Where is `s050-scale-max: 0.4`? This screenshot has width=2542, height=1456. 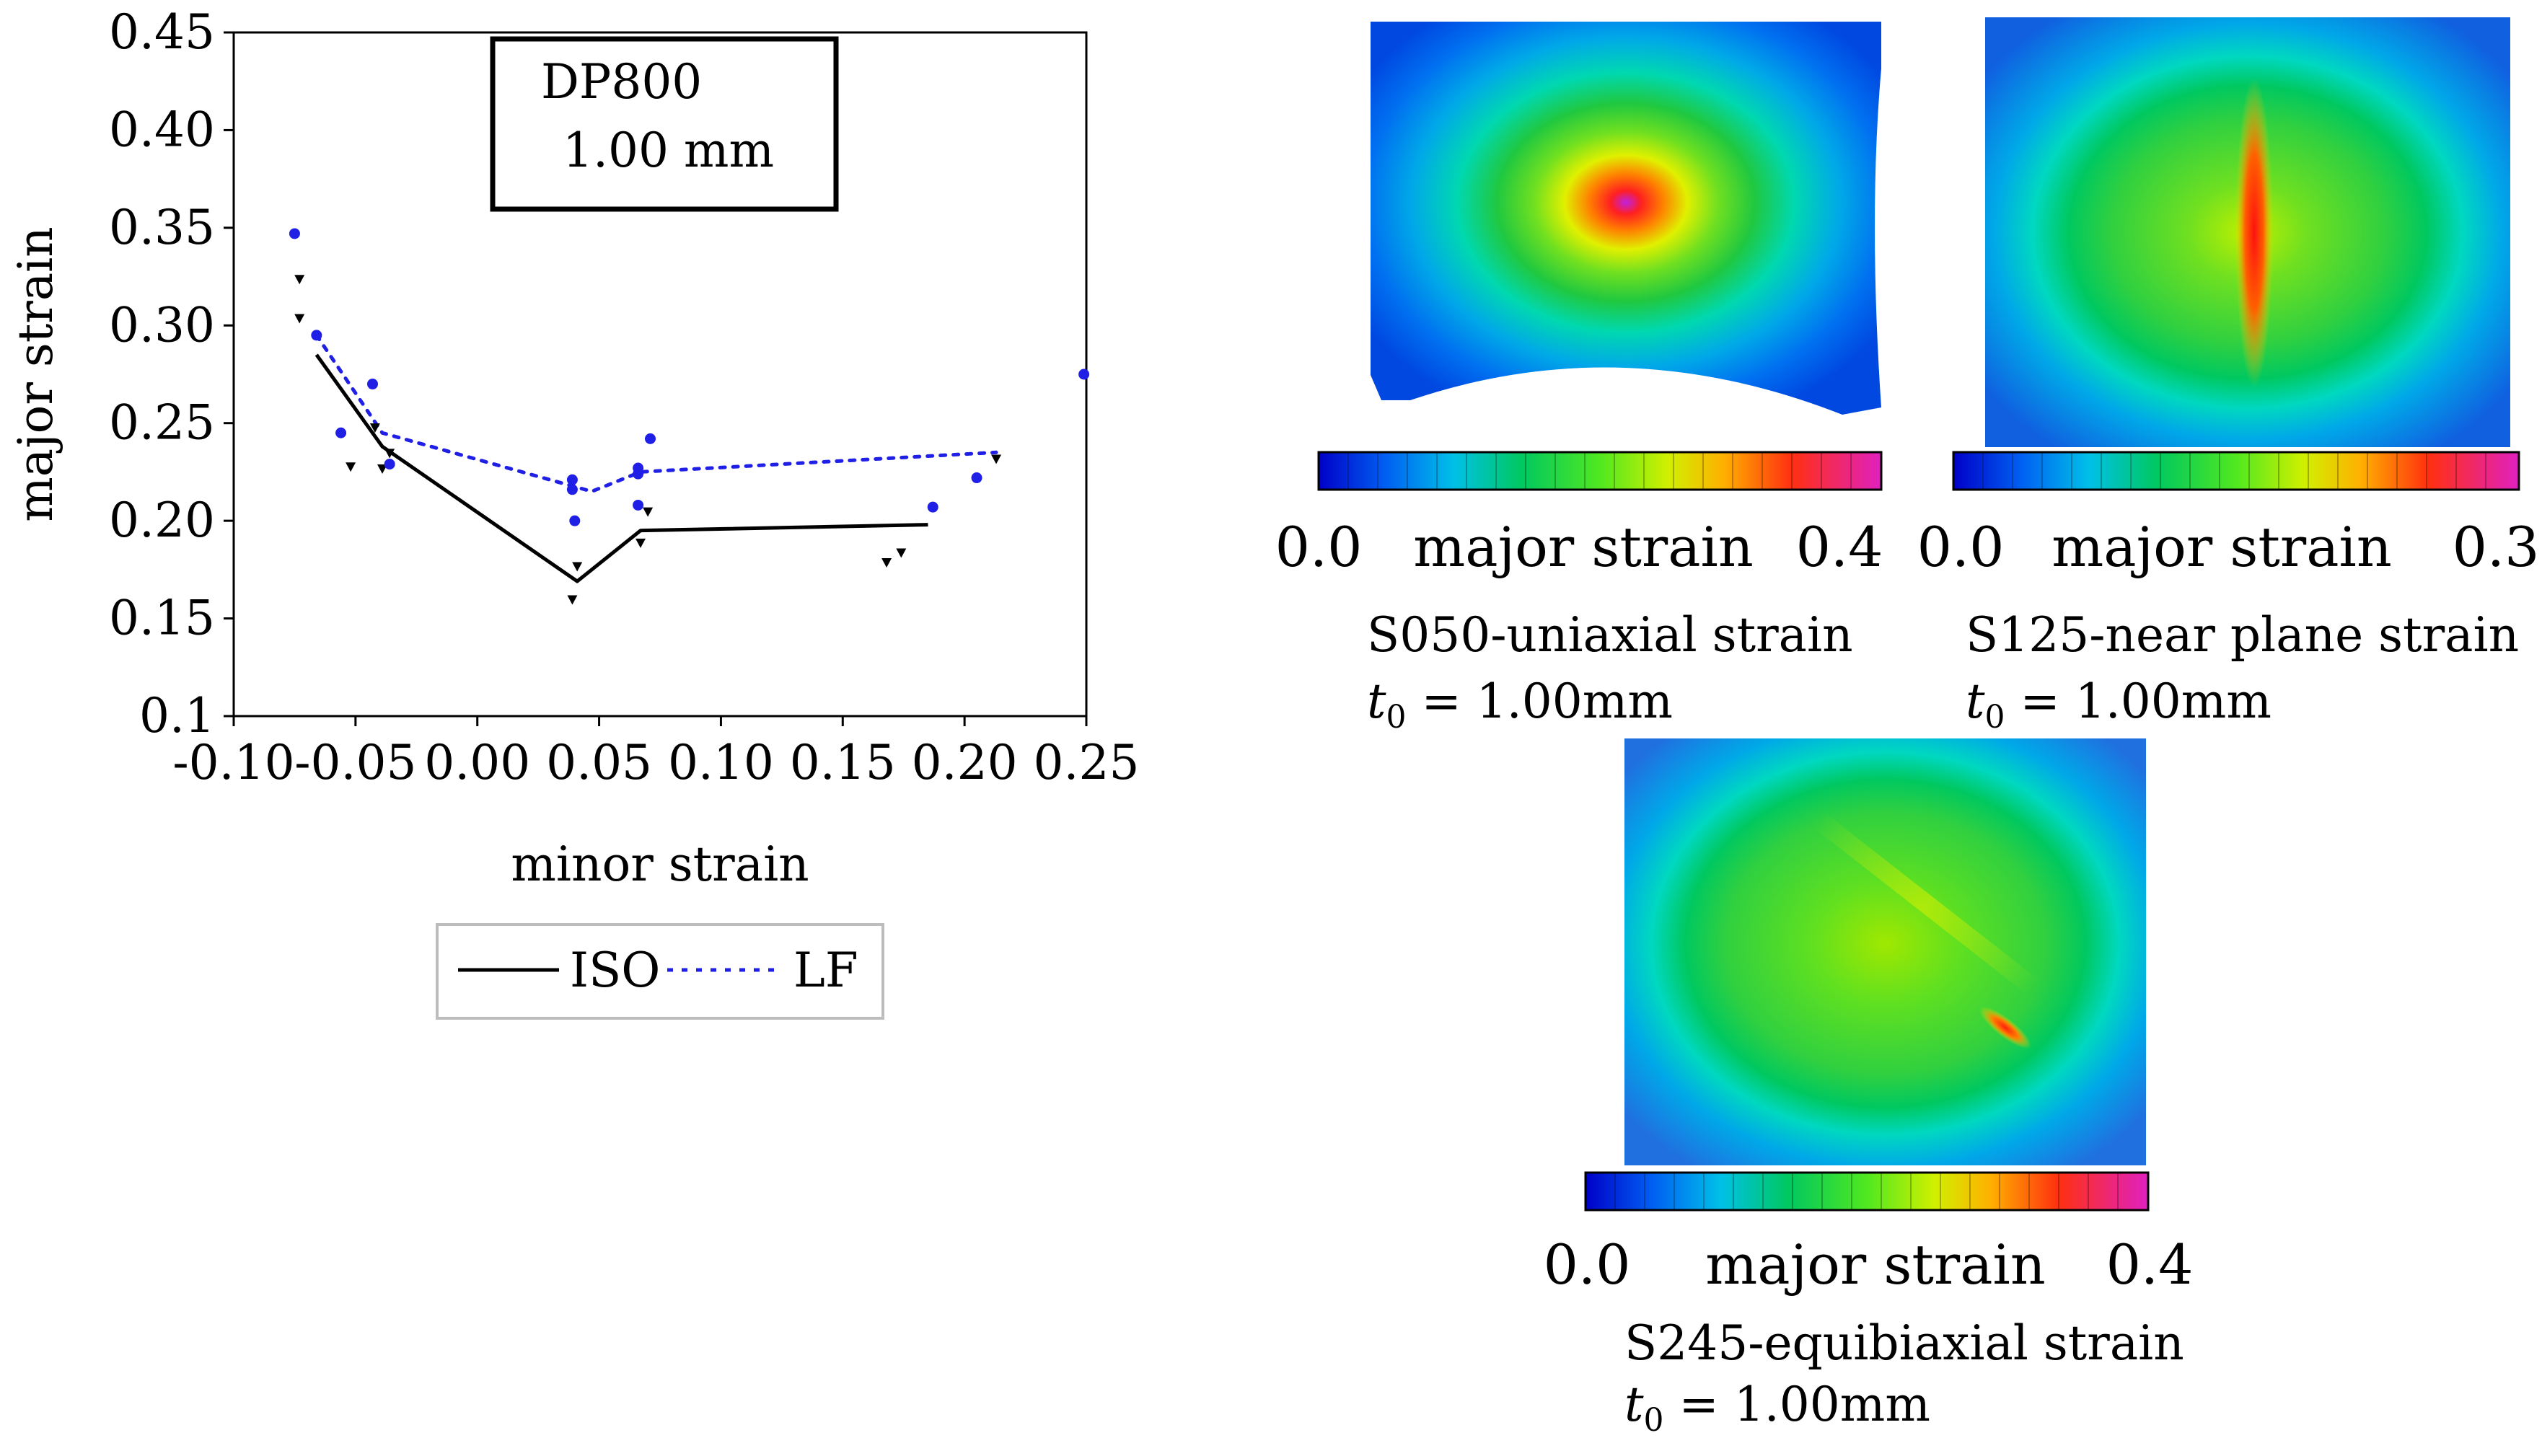 s050-scale-max: 0.4 is located at coordinates (1839, 547).